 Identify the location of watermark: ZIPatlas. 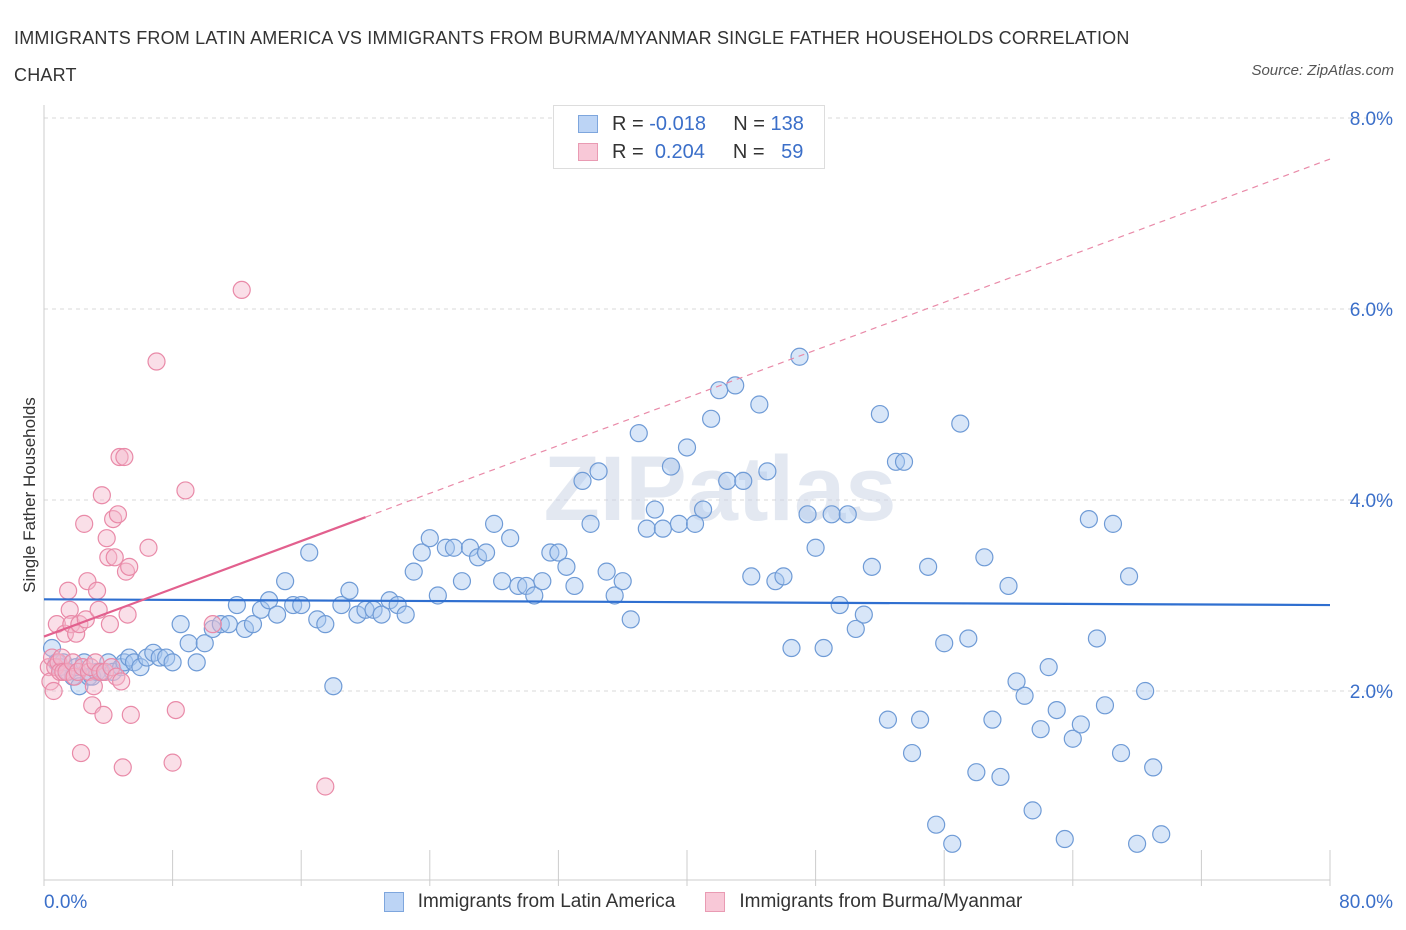
(720, 489).